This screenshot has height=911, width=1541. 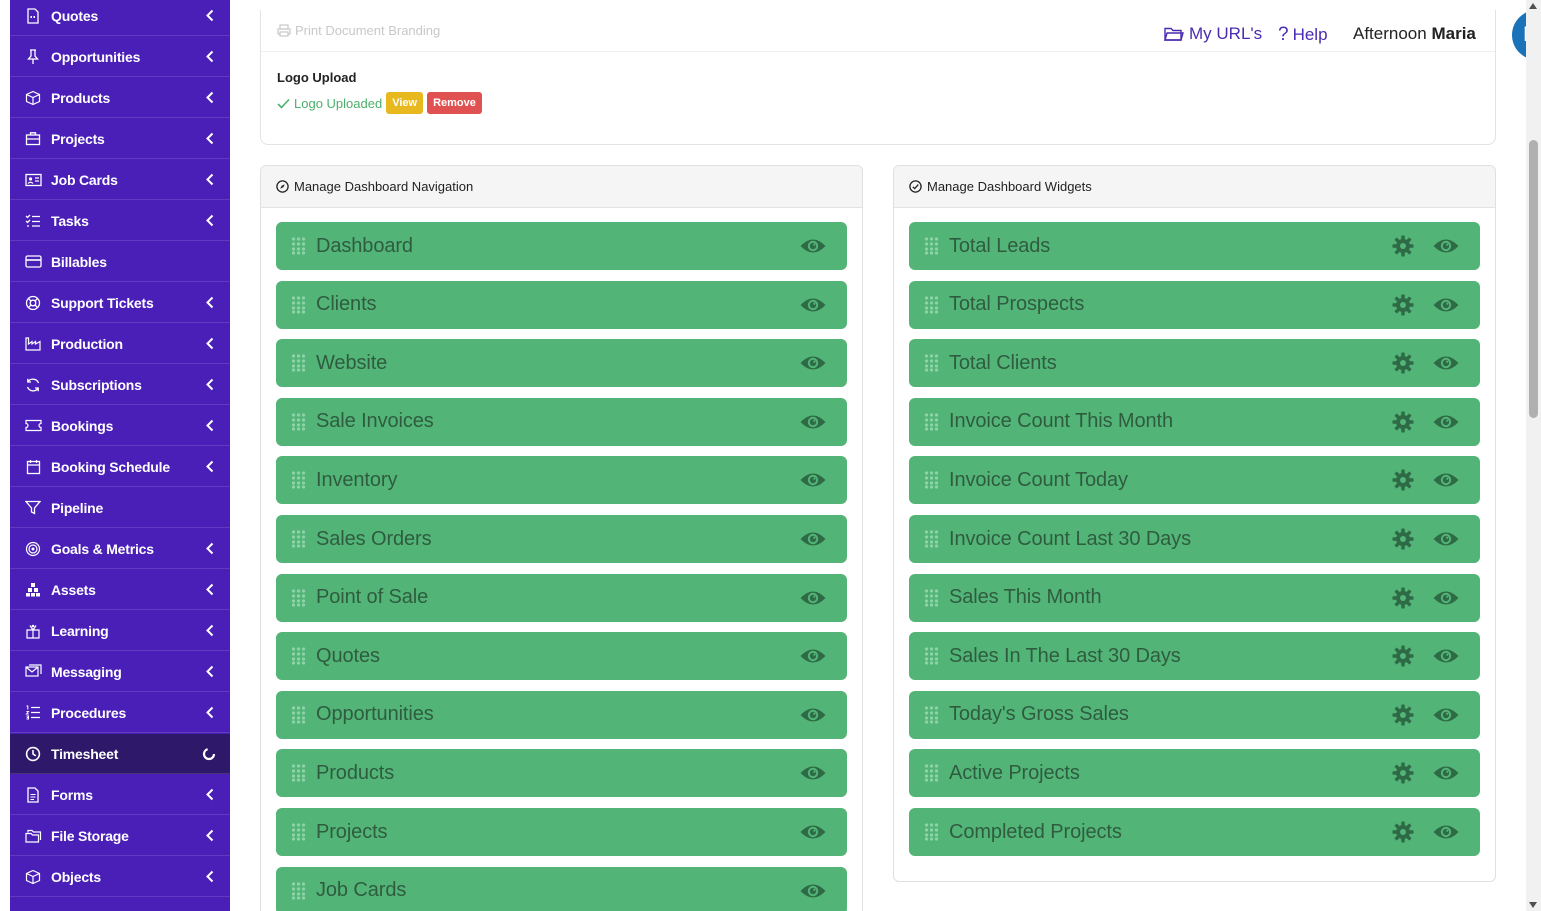 I want to click on sidebar-item-booking-schedule: Booking Schedule, so click(x=120, y=467).